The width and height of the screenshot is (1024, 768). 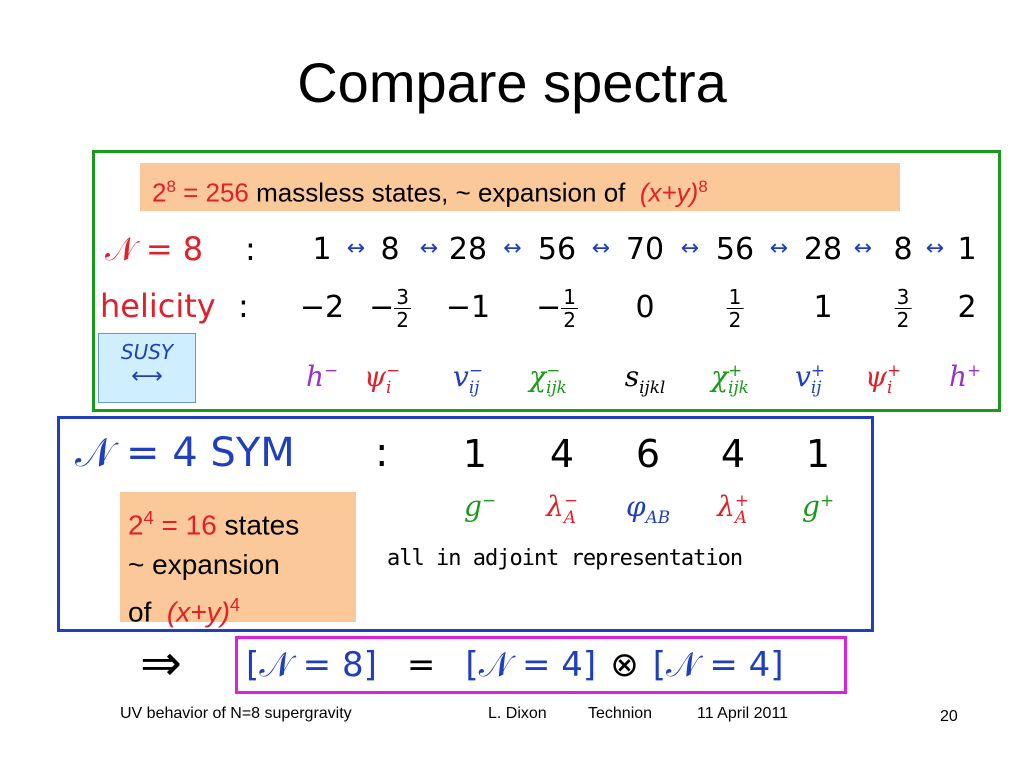 I want to click on indices: + ij, so click(x=817, y=378).